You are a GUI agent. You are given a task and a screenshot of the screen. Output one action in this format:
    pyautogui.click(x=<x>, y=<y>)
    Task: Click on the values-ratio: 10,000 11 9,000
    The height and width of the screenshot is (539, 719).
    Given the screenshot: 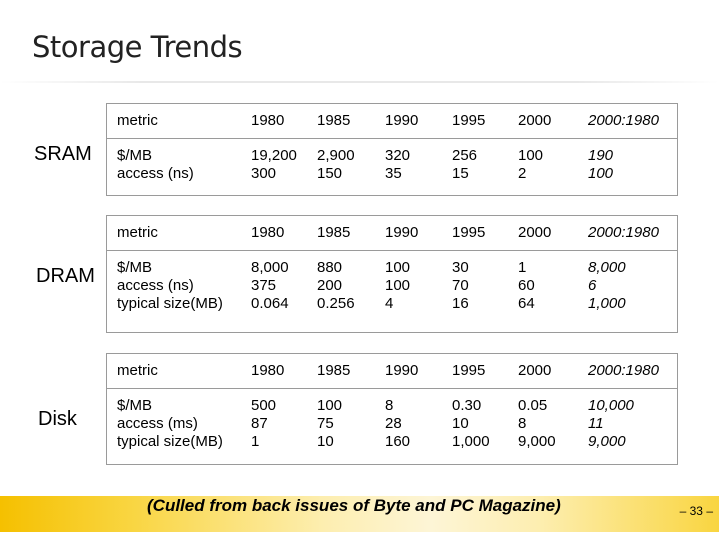 What is the action you would take?
    pyautogui.click(x=611, y=423)
    